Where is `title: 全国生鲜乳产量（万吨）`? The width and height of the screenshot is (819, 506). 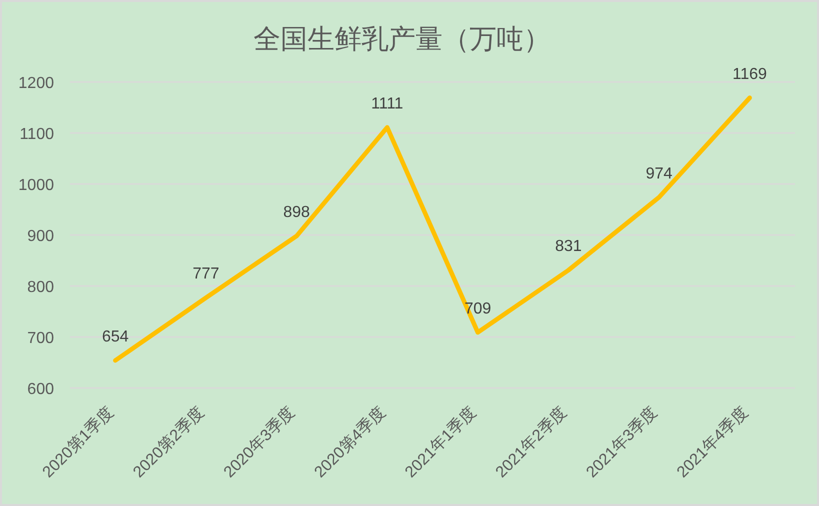
title: 全国生鲜乳产量（万吨） is located at coordinates (402, 39).